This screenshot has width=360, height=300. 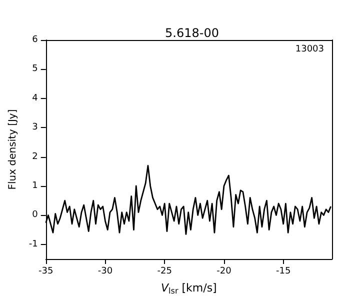 What do you see at coordinates (33, 244) in the screenshot?
I see `y-tick-label: -1` at bounding box center [33, 244].